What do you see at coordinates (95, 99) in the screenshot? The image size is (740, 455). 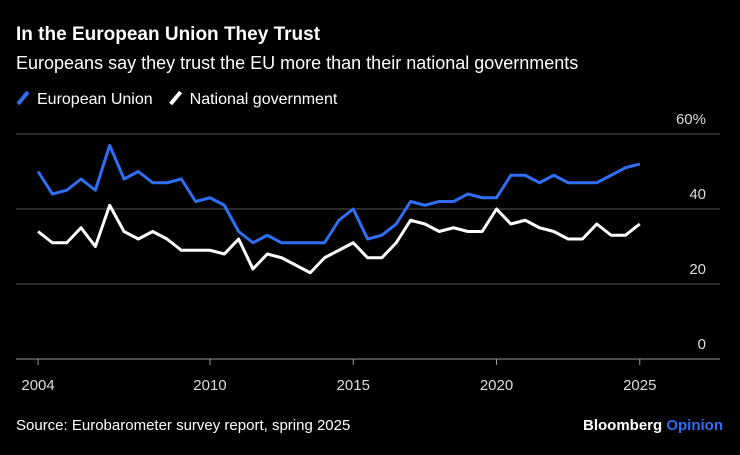 I see `legend-label: European Union` at bounding box center [95, 99].